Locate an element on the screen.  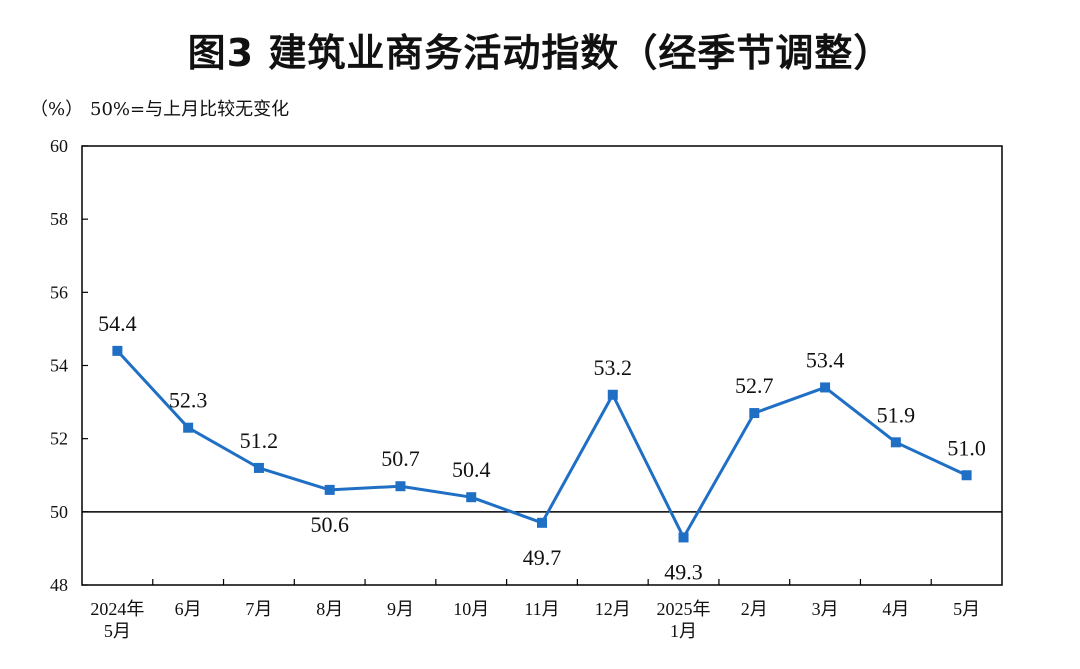
x-tick-label: 11月 is located at coordinates (541, 609).